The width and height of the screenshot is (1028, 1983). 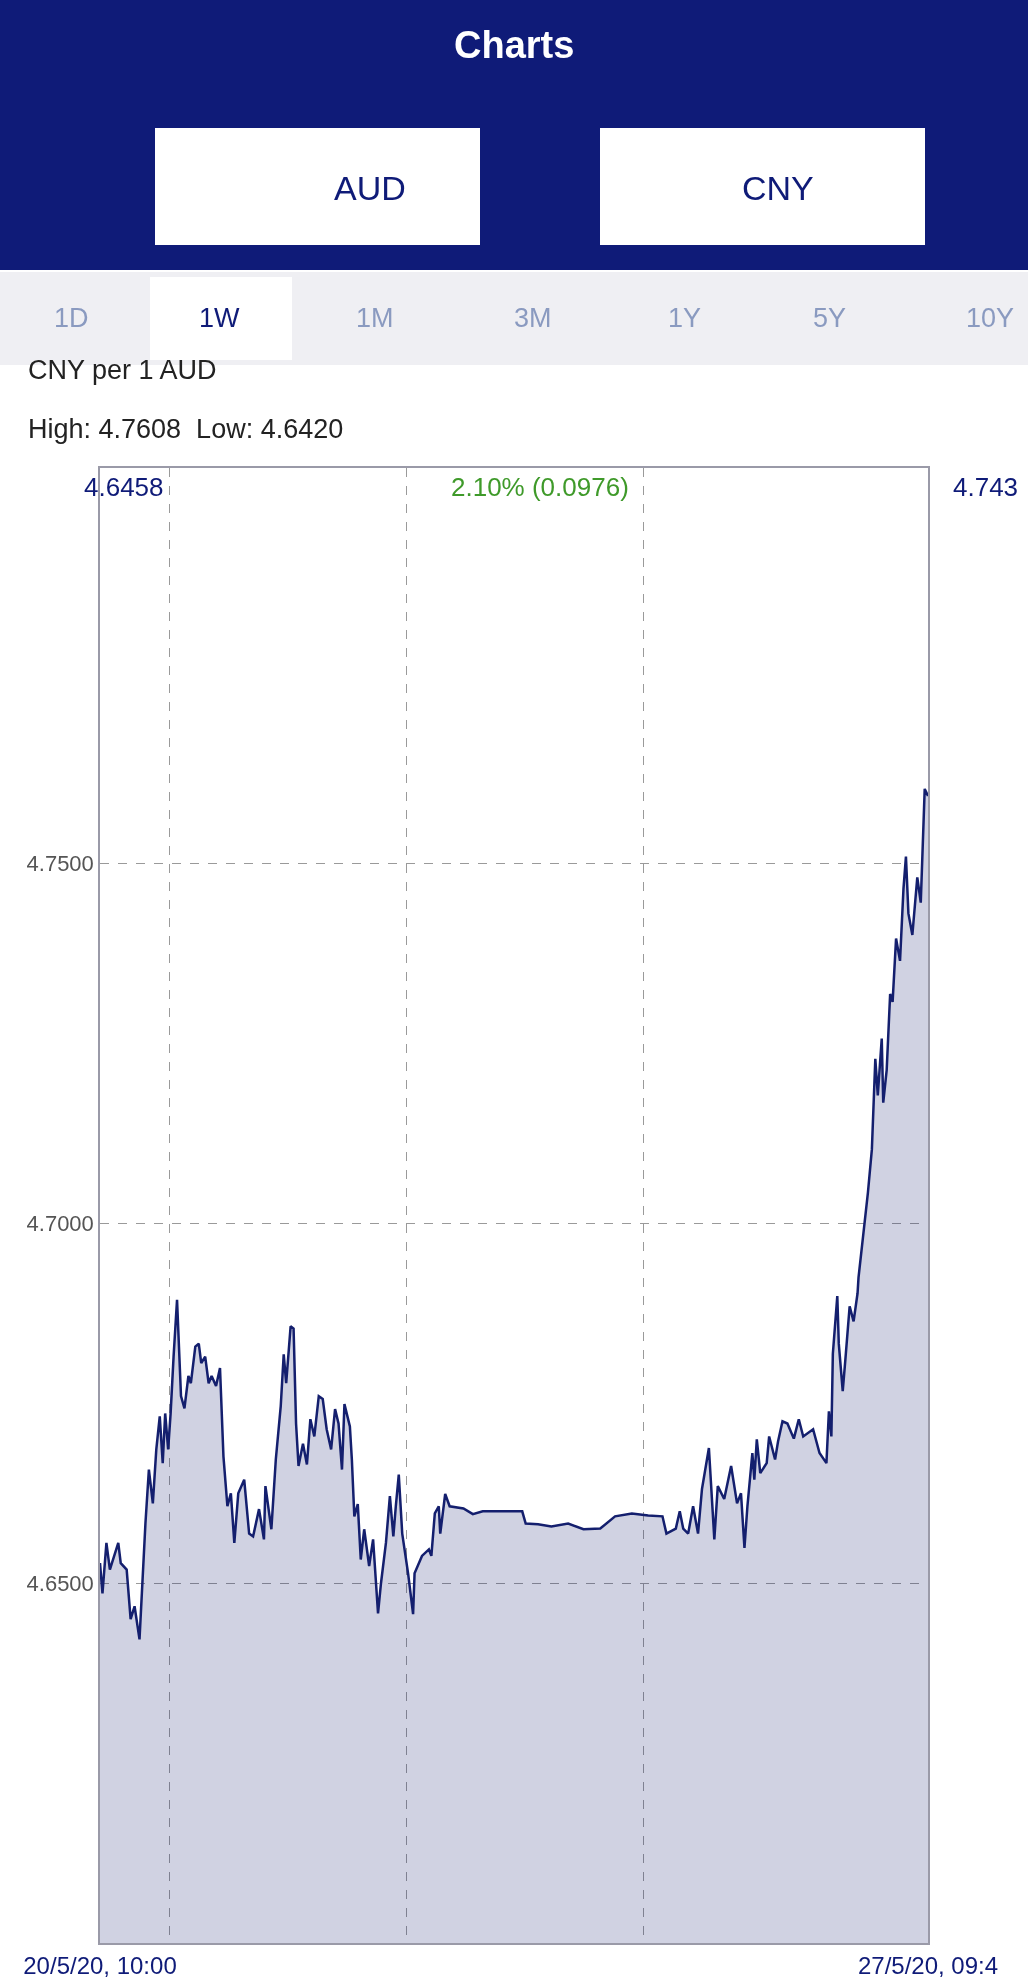 What do you see at coordinates (685, 318) in the screenshot?
I see `text: 1Y` at bounding box center [685, 318].